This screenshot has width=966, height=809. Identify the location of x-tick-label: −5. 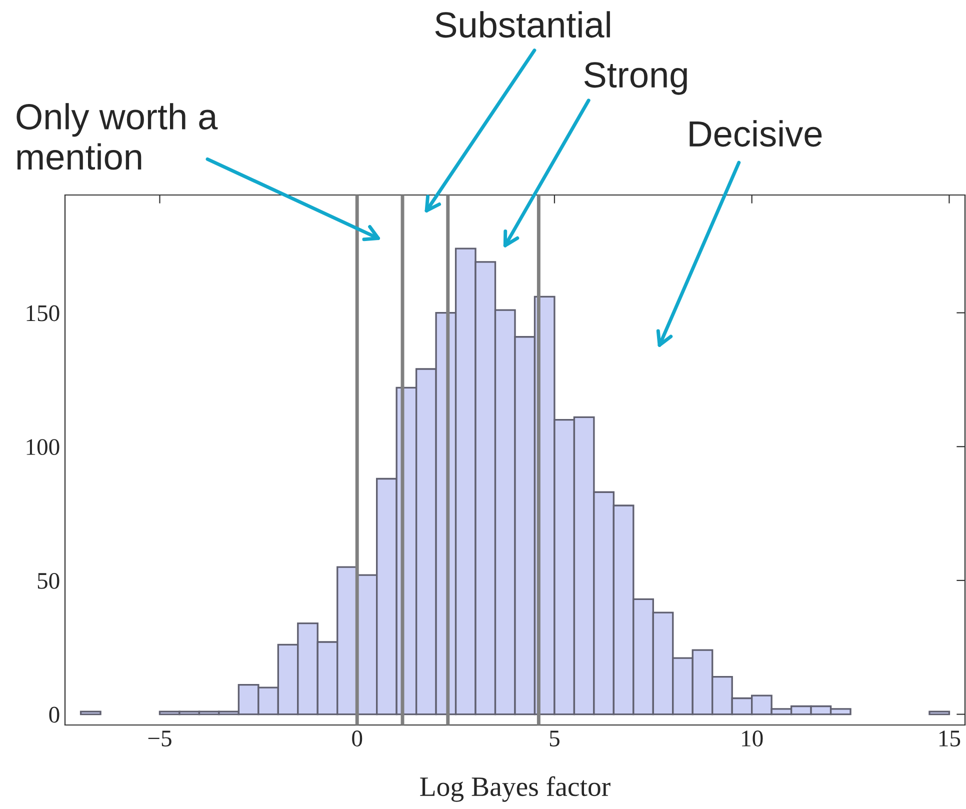
(160, 738).